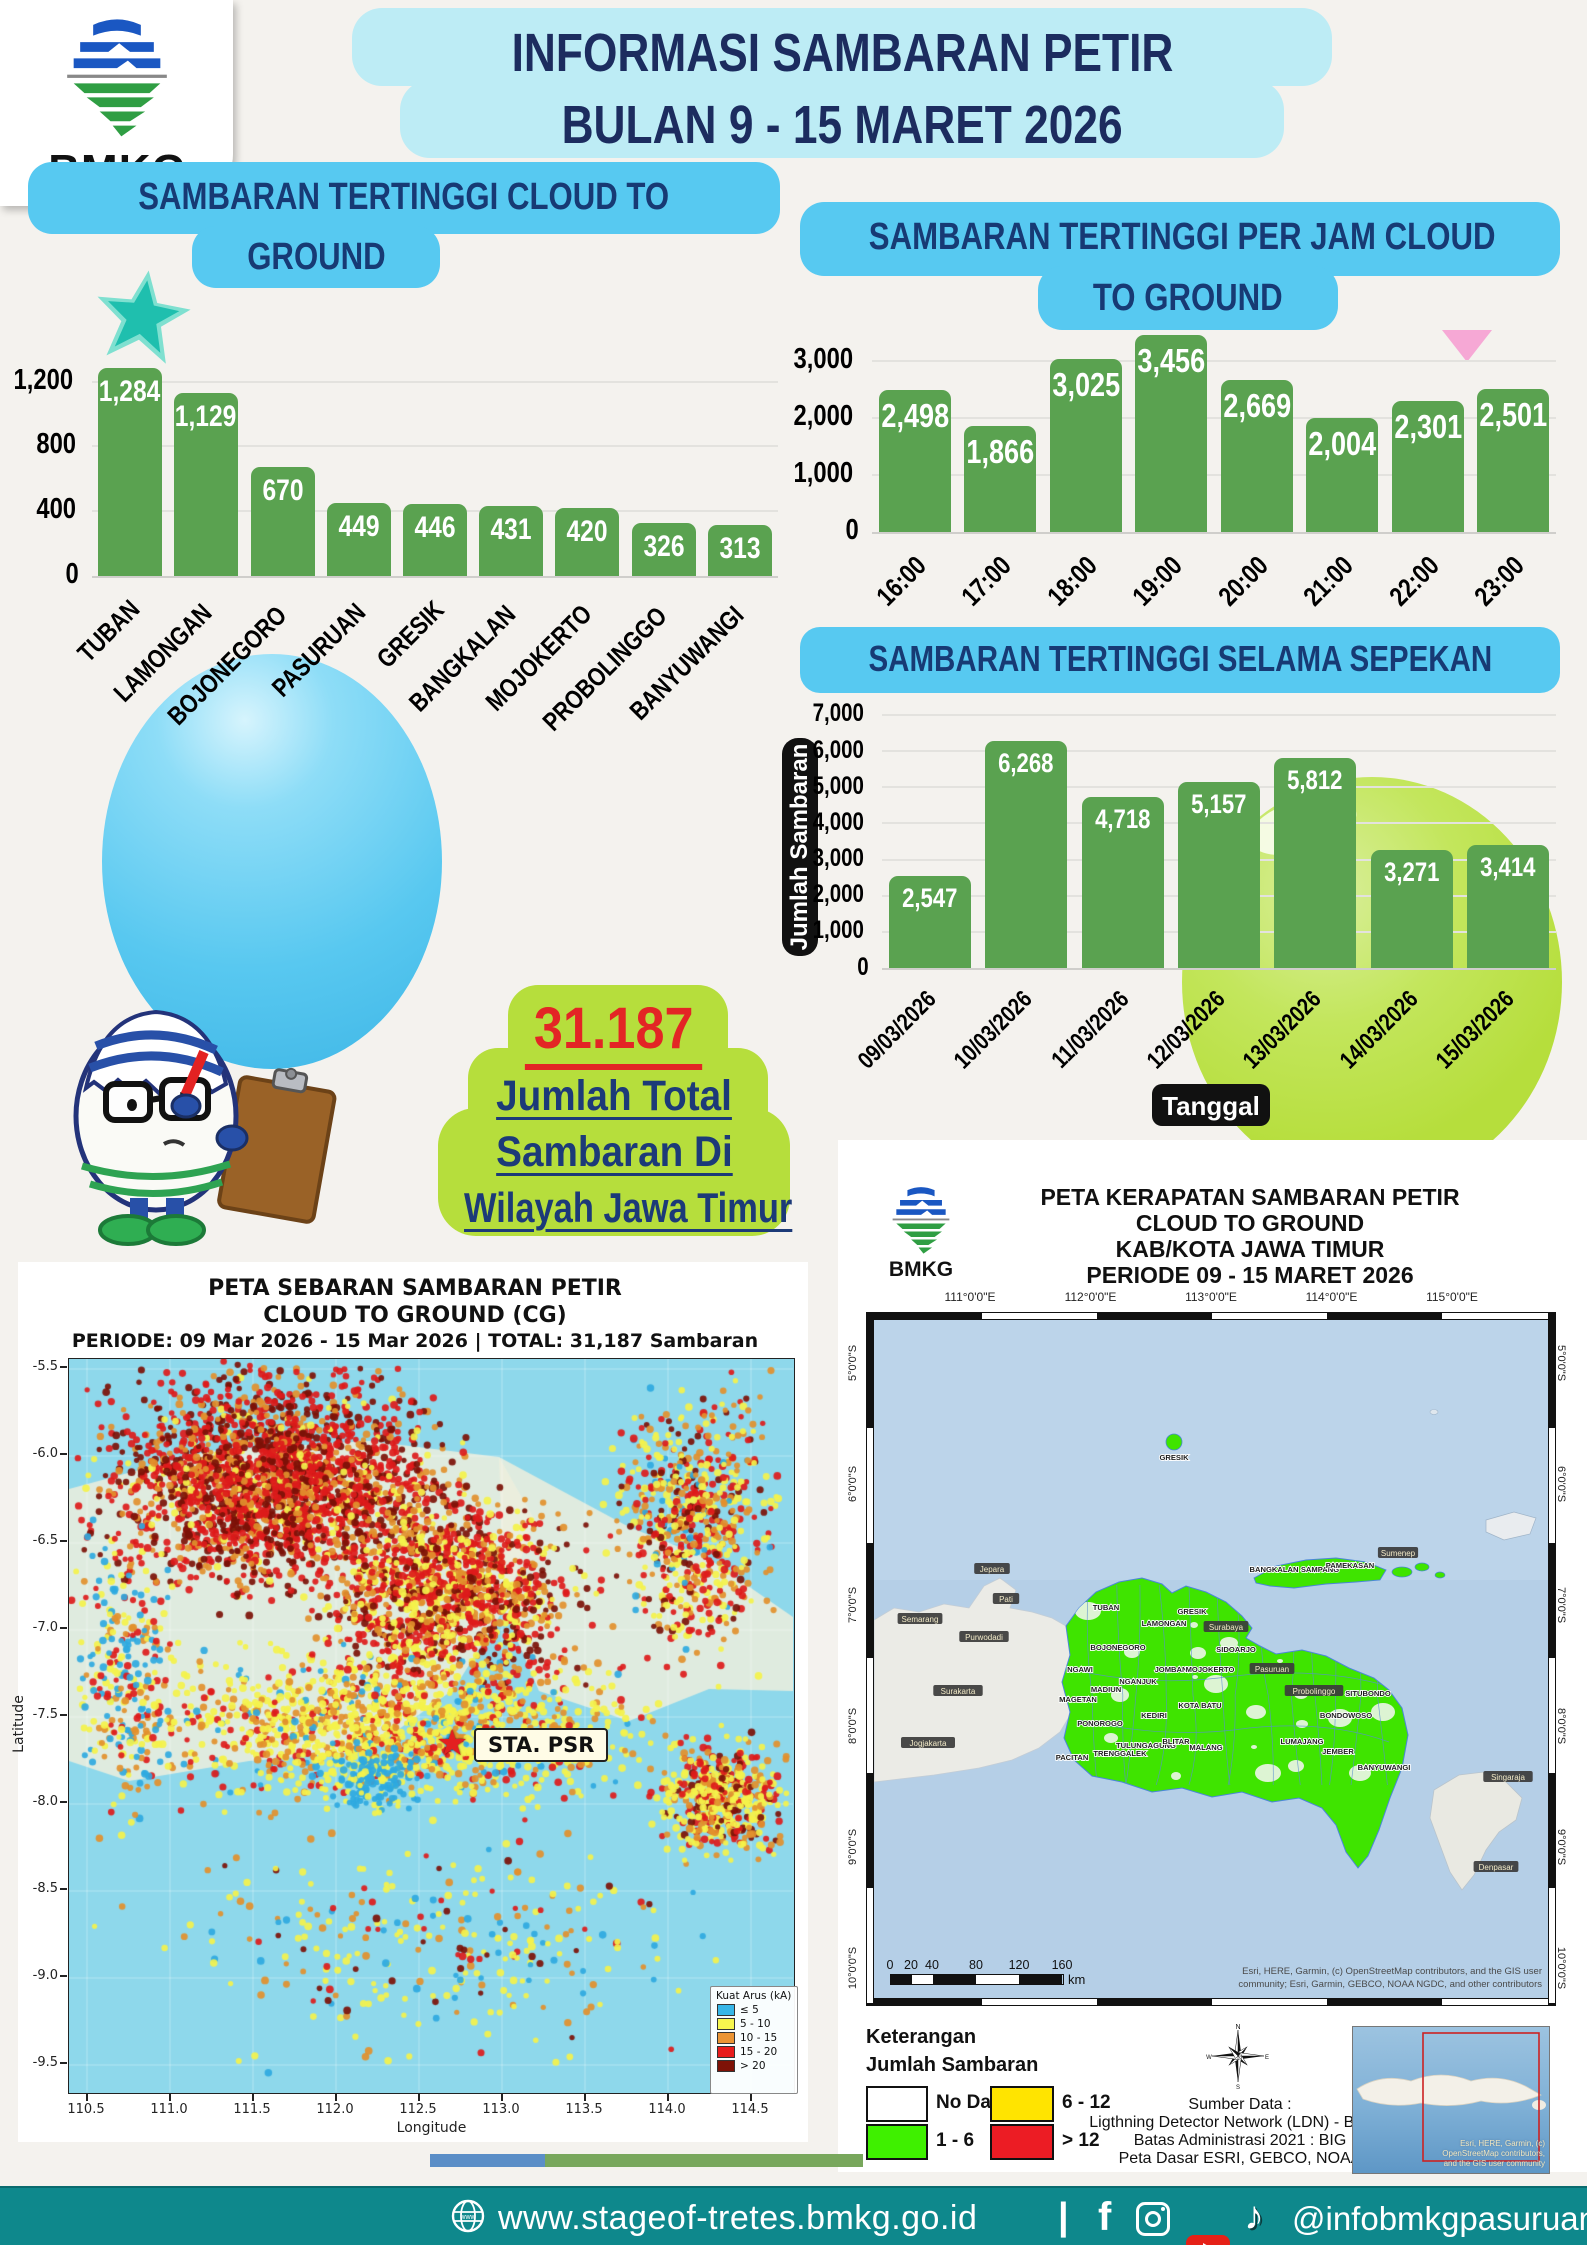  I want to click on hour-chart-title-line1: SAMBARAN TERTINGGI PER JAM CLOUD, so click(1182, 237).